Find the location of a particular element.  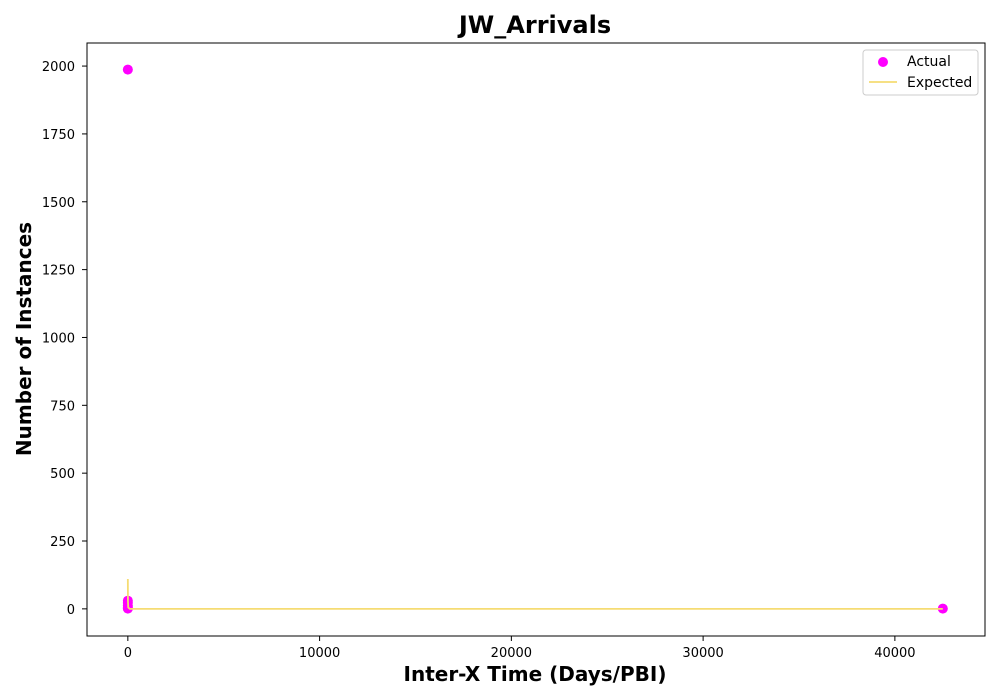

y-tick-label: 500 is located at coordinates (62, 474).